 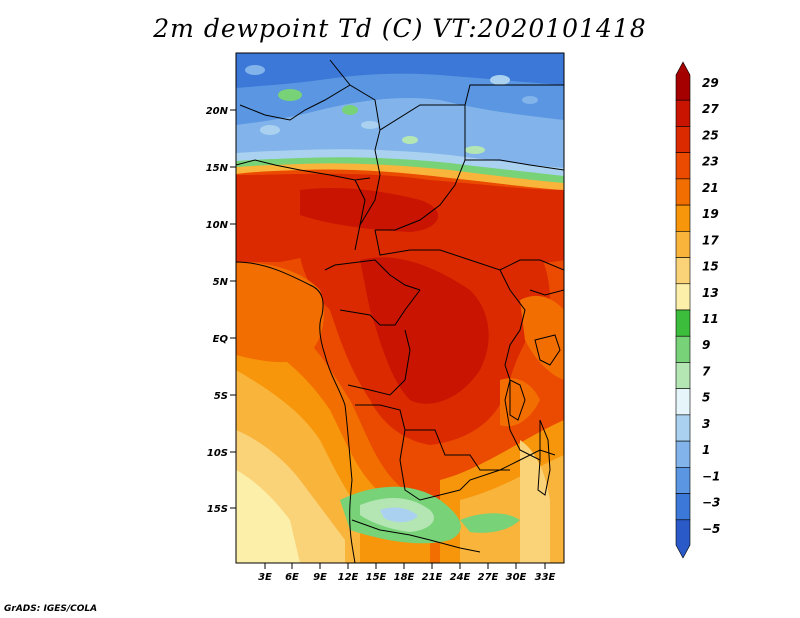 I want to click on colorbar-label: 7, so click(x=706, y=371).